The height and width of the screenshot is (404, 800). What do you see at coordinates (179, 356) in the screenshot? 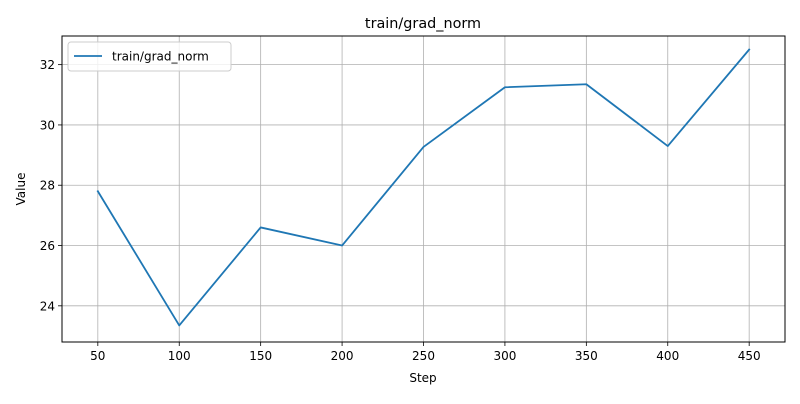
I see `x-tick-label: 100` at bounding box center [179, 356].